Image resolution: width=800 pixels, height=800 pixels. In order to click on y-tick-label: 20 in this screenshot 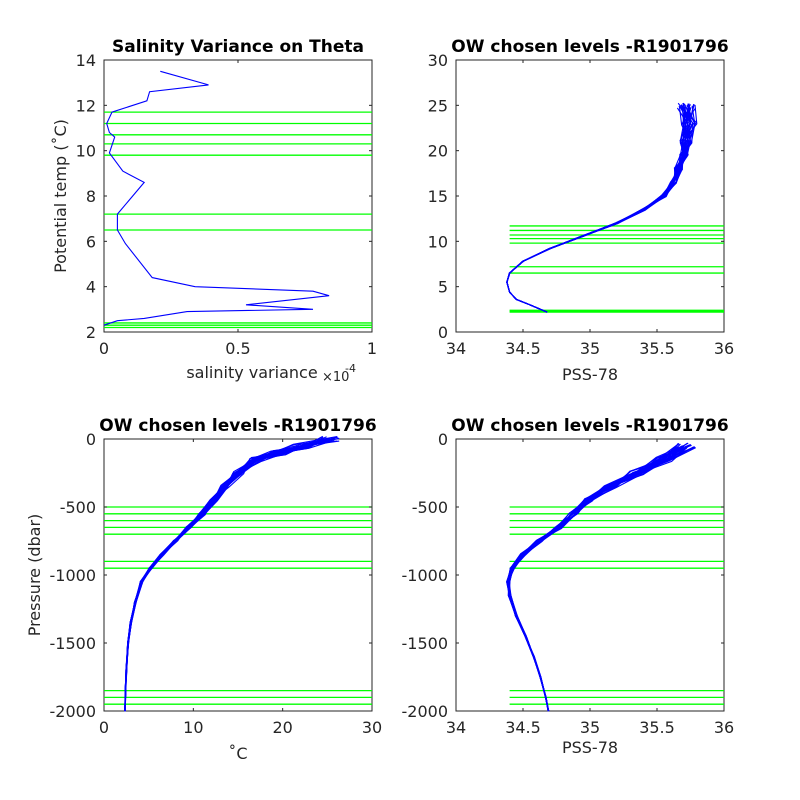, I will do `click(438, 151)`.